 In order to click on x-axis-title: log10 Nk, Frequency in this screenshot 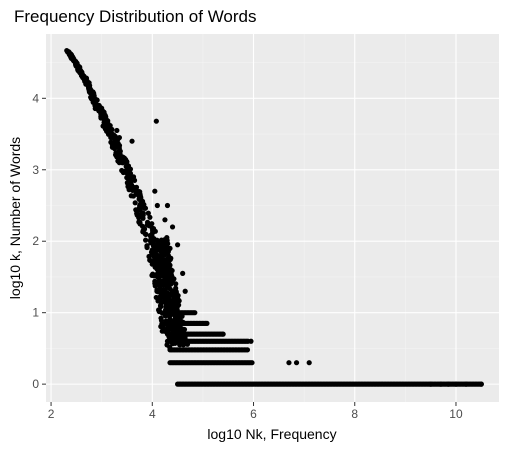, I will do `click(271, 434)`.